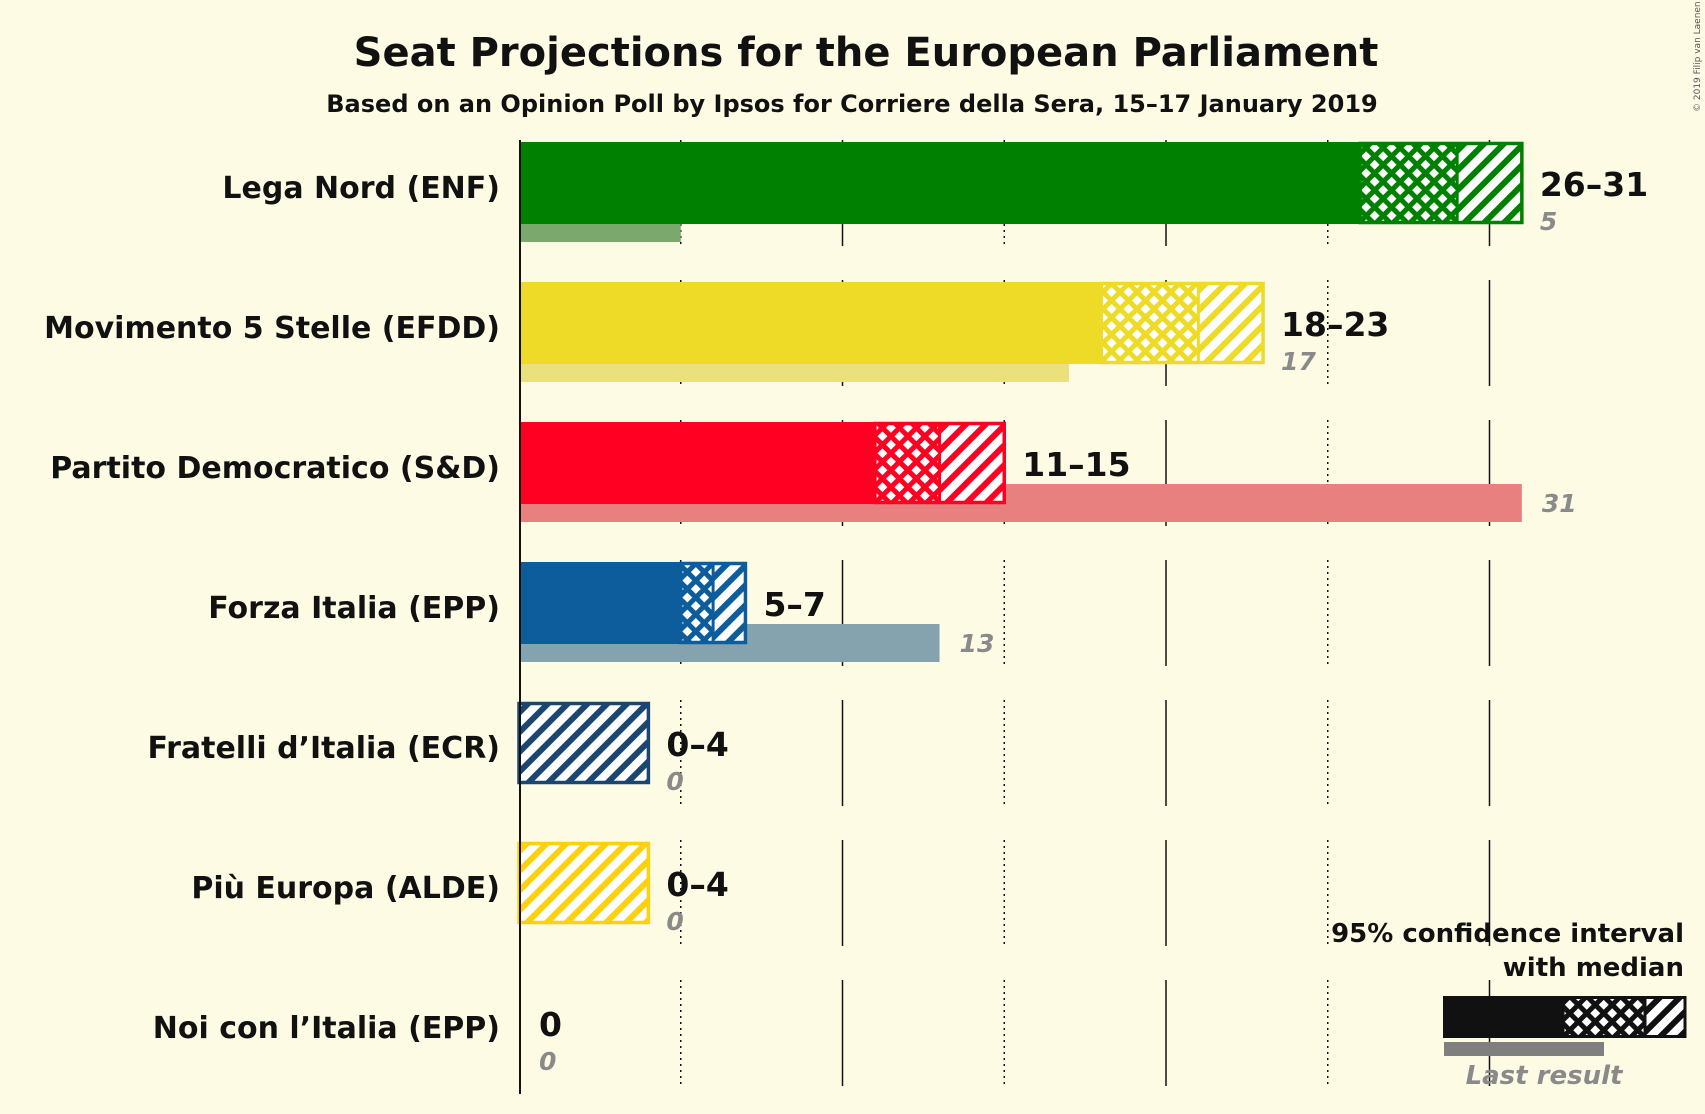 The height and width of the screenshot is (1114, 1705). What do you see at coordinates (272, 328) in the screenshot?
I see `party-label-movimento-5-stelle-efdd: Movimento 5 Stelle (EFDD)` at bounding box center [272, 328].